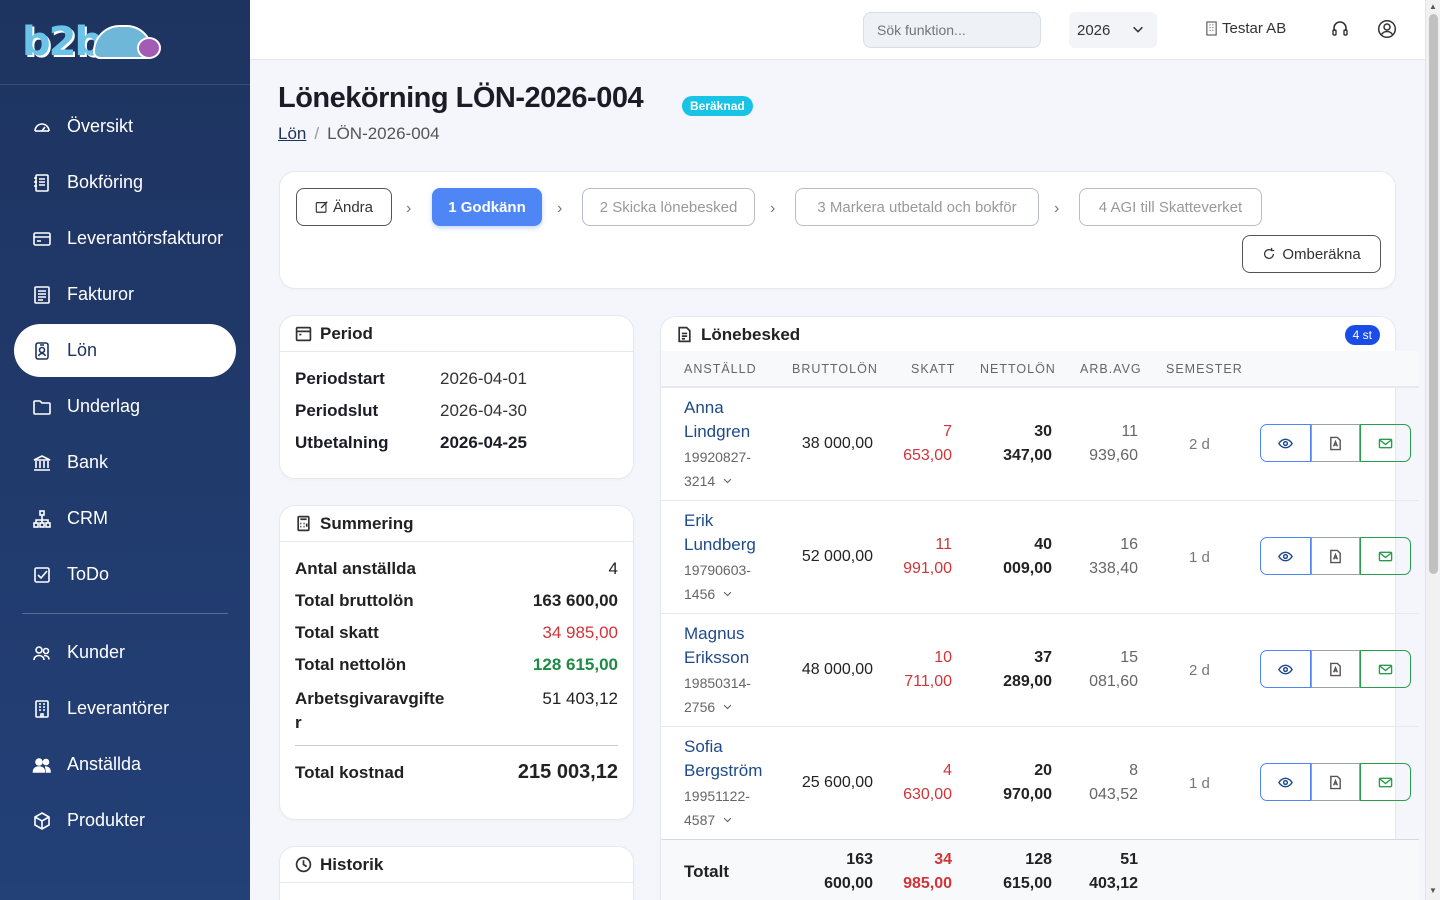 This screenshot has width=1440, height=900. Describe the element at coordinates (292, 133) in the screenshot. I see `breadcrumb-link-lon: Lön` at that location.